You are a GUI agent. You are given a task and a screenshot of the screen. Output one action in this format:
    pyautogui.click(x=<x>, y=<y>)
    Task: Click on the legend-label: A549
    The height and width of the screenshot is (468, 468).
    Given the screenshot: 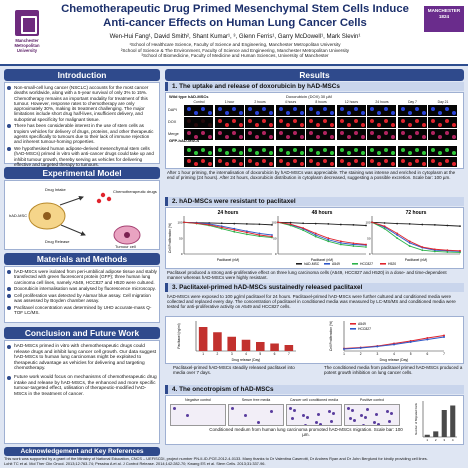 What is the action you would take?
    pyautogui.click(x=362, y=324)
    